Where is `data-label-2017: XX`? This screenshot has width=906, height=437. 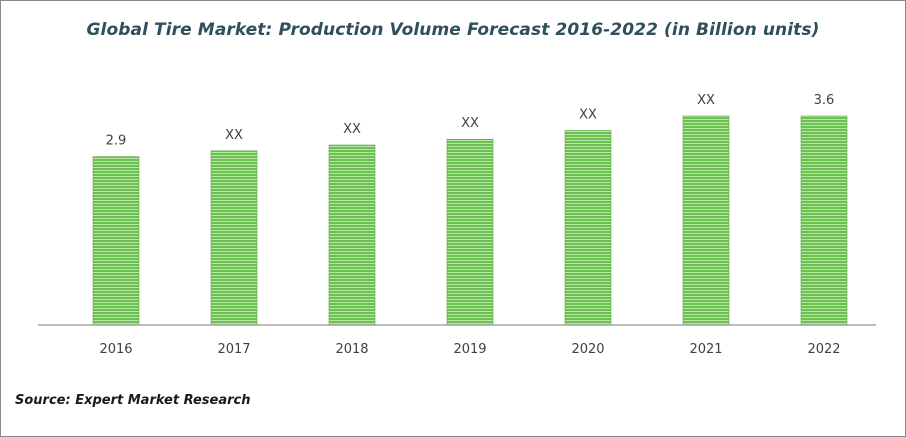 data-label-2017: XX is located at coordinates (234, 135).